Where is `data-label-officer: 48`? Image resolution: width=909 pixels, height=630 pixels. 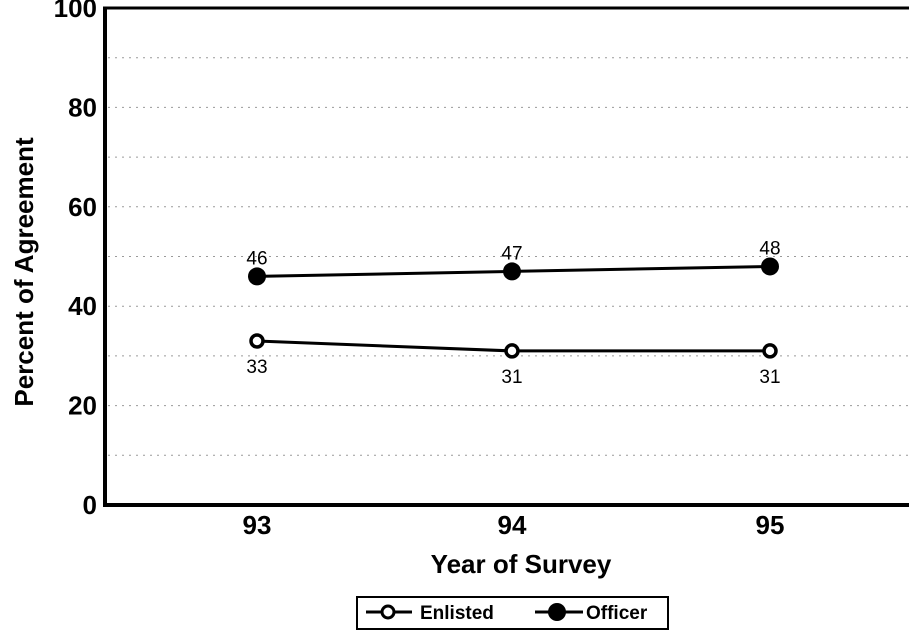
data-label-officer: 48 is located at coordinates (769, 248).